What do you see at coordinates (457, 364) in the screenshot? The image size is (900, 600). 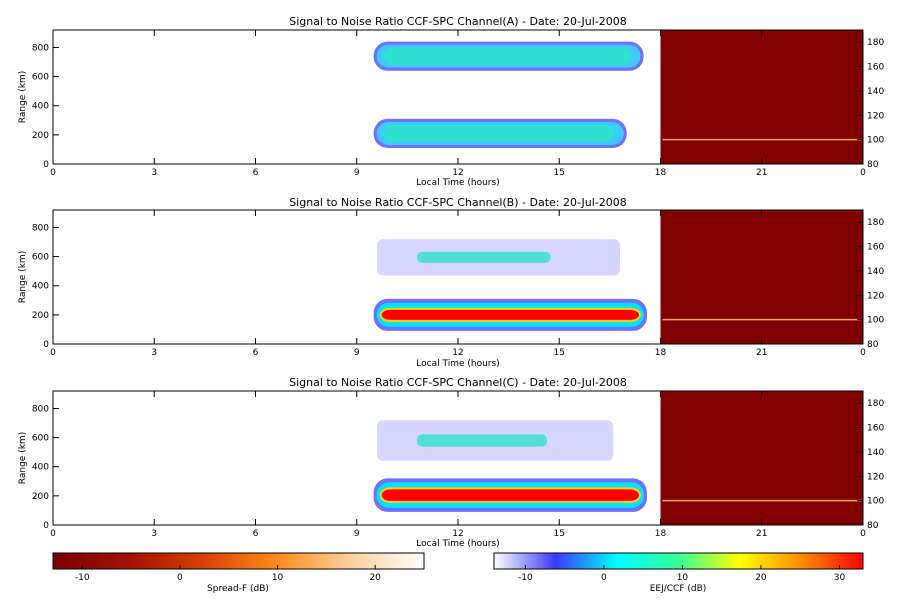 I see `panel-b-xlabel: Local Time (hours)` at bounding box center [457, 364].